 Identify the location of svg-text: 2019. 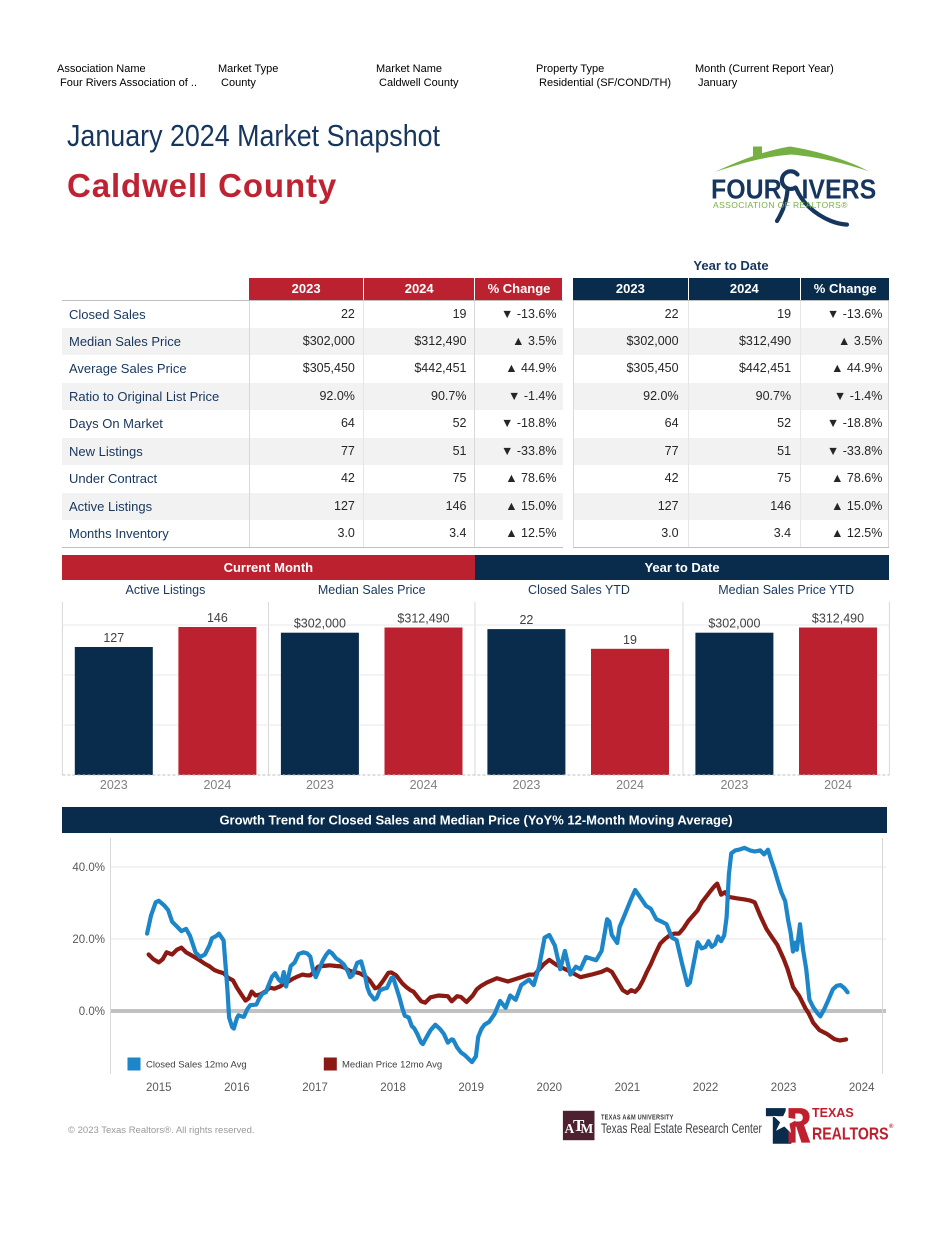
(471, 1088).